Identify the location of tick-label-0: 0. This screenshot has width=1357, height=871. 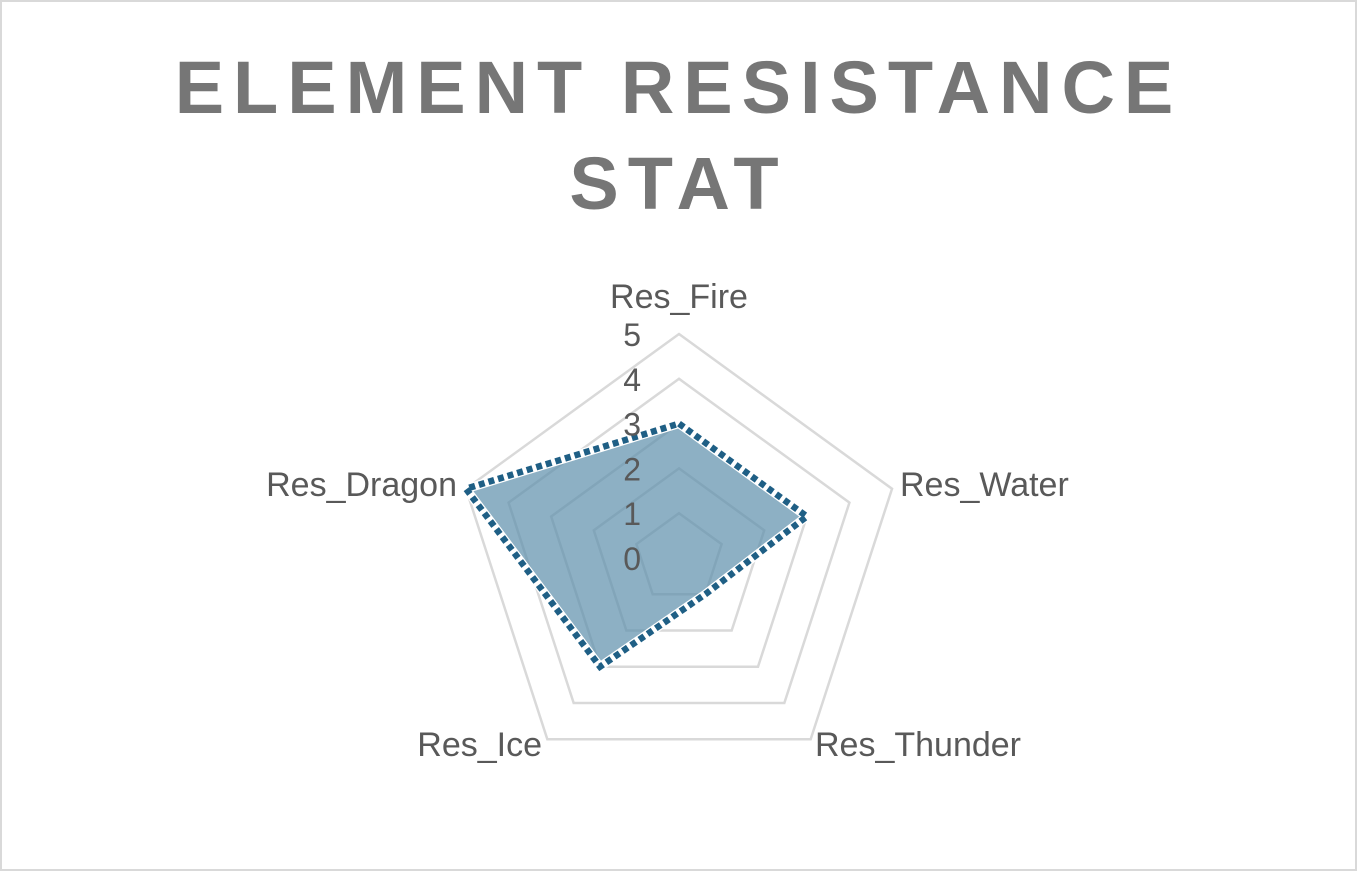
(632, 559).